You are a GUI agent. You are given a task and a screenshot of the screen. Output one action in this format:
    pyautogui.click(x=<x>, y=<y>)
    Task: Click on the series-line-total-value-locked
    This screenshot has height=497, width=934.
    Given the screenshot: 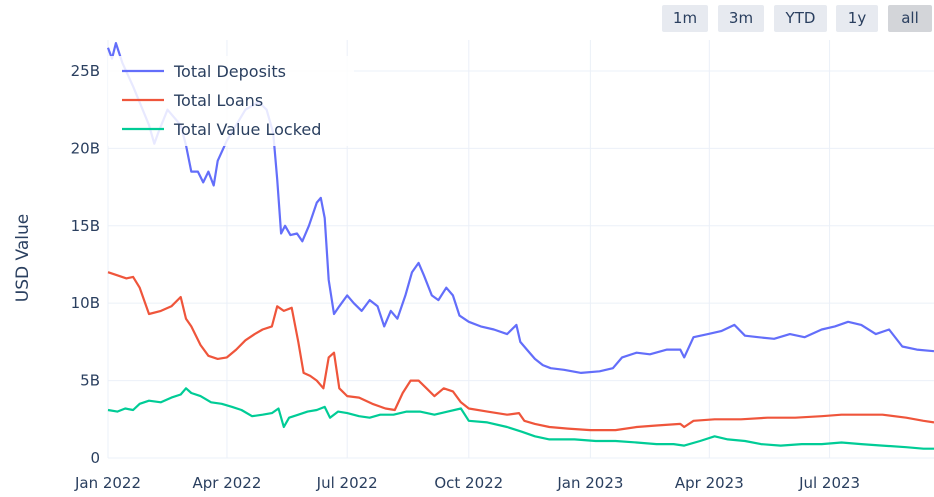 What is the action you would take?
    pyautogui.click(x=520, y=418)
    